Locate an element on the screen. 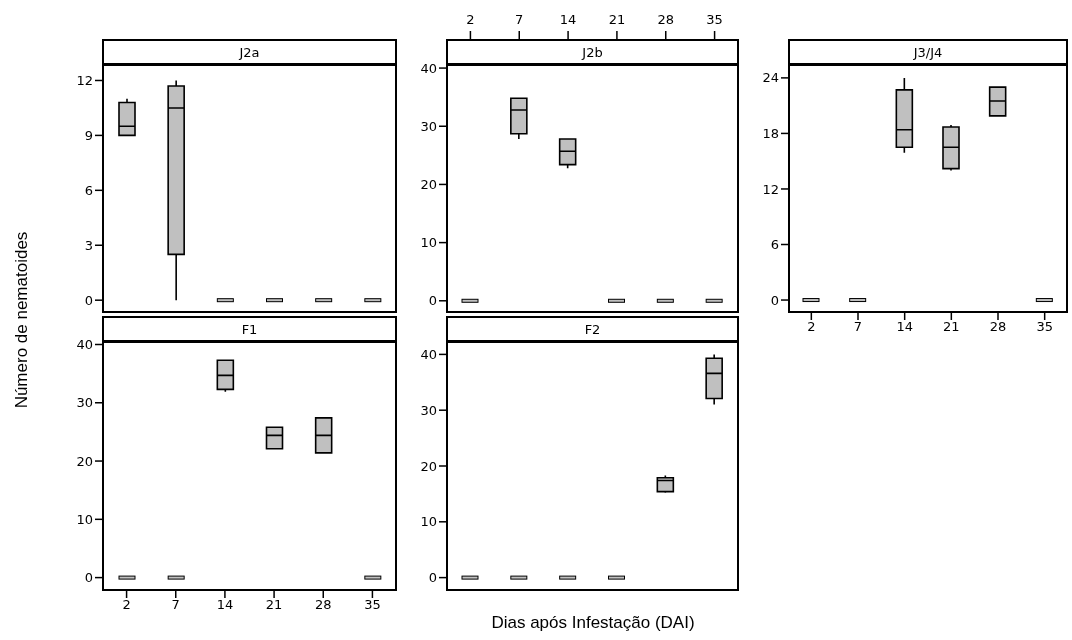  y-axis-title: Número de nematoides is located at coordinates (22, 320).